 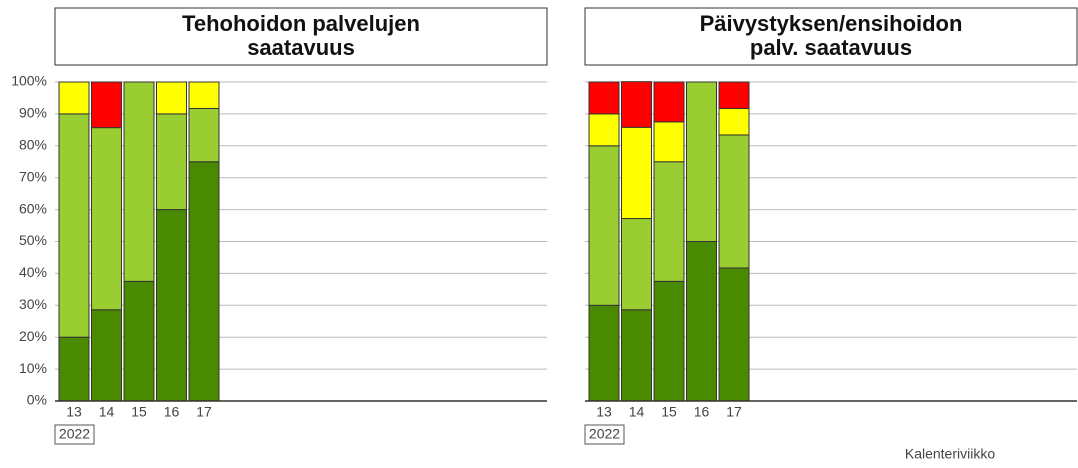 I want to click on y-tick-label: 80%, so click(x=33, y=145).